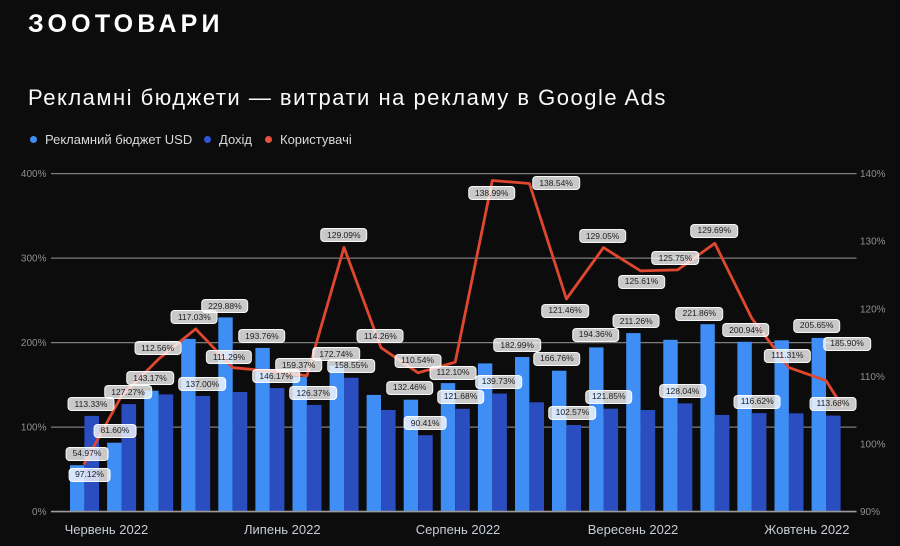  Describe the element at coordinates (870, 512) in the screenshot. I see `svg-text: 90%` at that location.